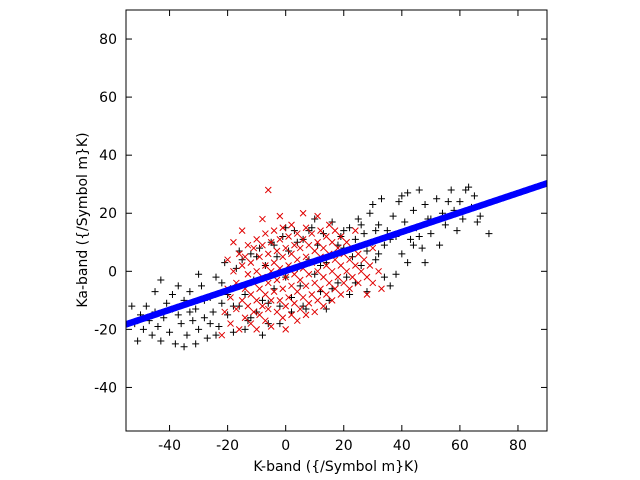 This screenshot has width=640, height=480. Describe the element at coordinates (402, 446) in the screenshot. I see `x-tick-label: 40` at that location.